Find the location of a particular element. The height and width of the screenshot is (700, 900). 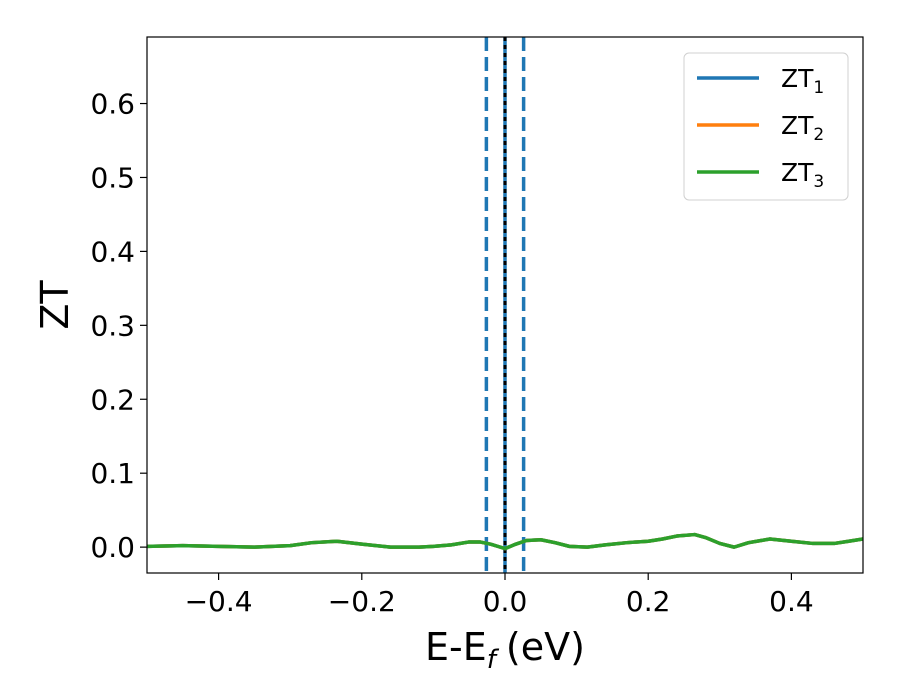

legend-label-3: ZT3 is located at coordinates (802, 175).